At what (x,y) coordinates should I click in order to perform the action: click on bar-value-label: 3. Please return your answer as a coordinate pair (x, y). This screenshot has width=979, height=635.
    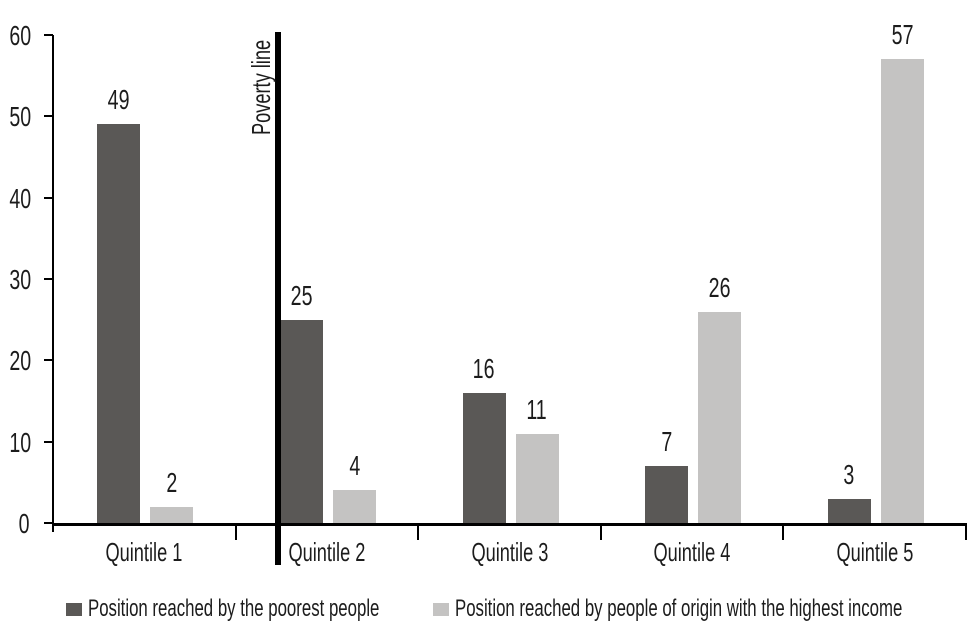
    Looking at the image, I should click on (849, 474).